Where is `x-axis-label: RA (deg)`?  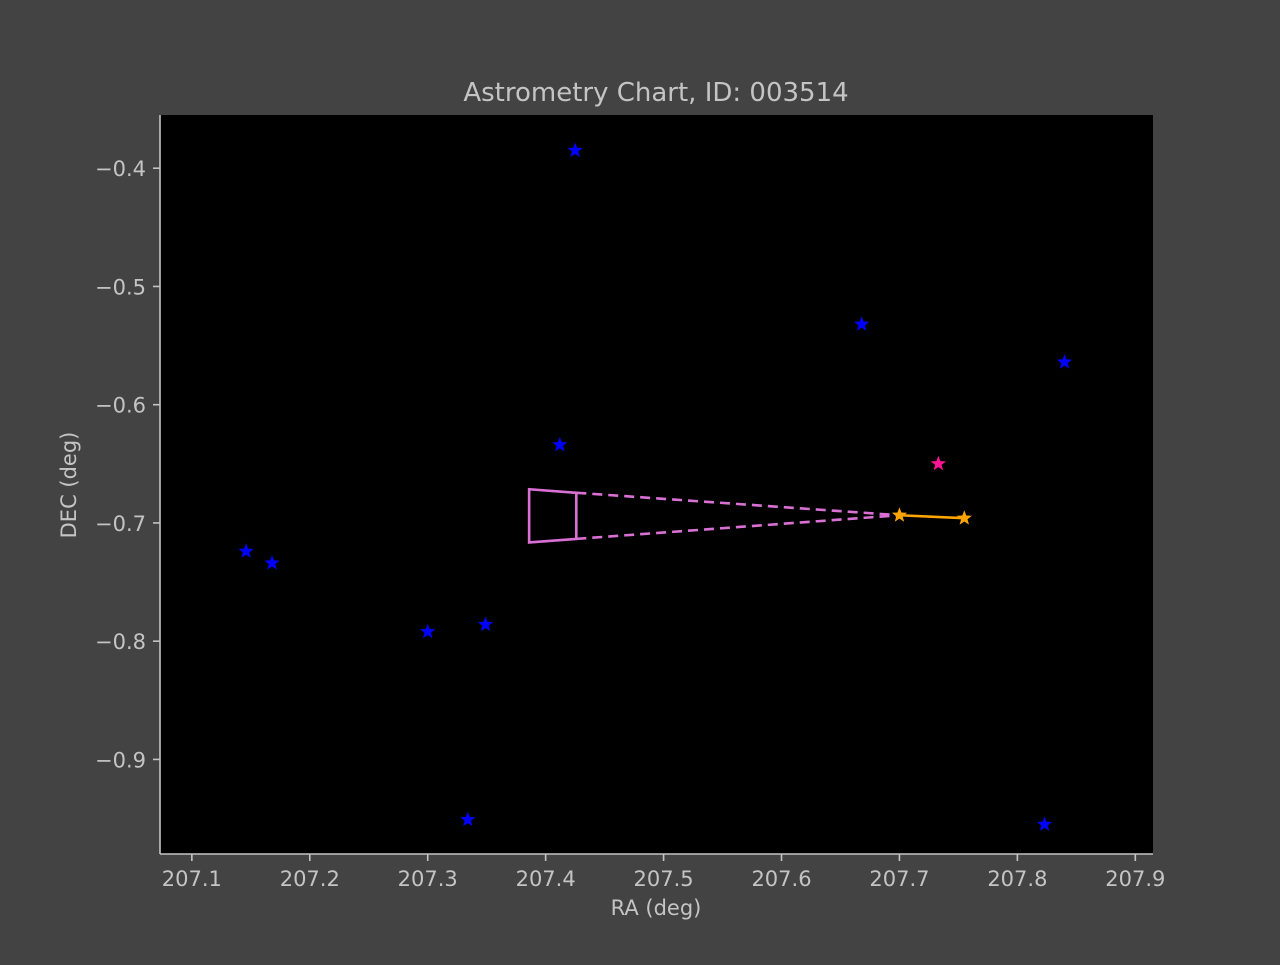
x-axis-label: RA (deg) is located at coordinates (656, 908).